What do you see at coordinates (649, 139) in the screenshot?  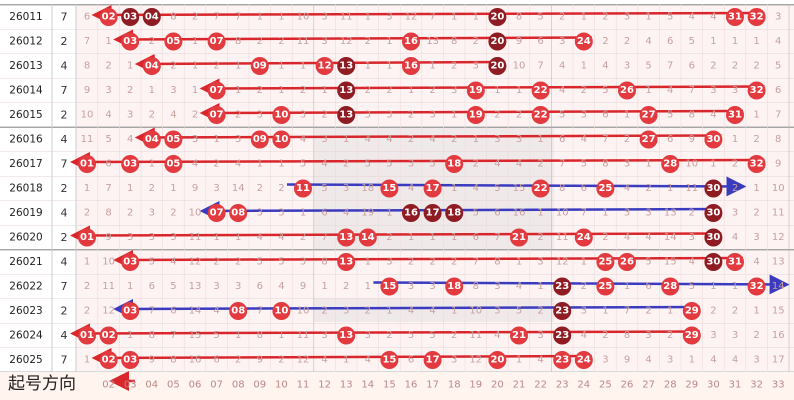 I see `ball-number: 27` at bounding box center [649, 139].